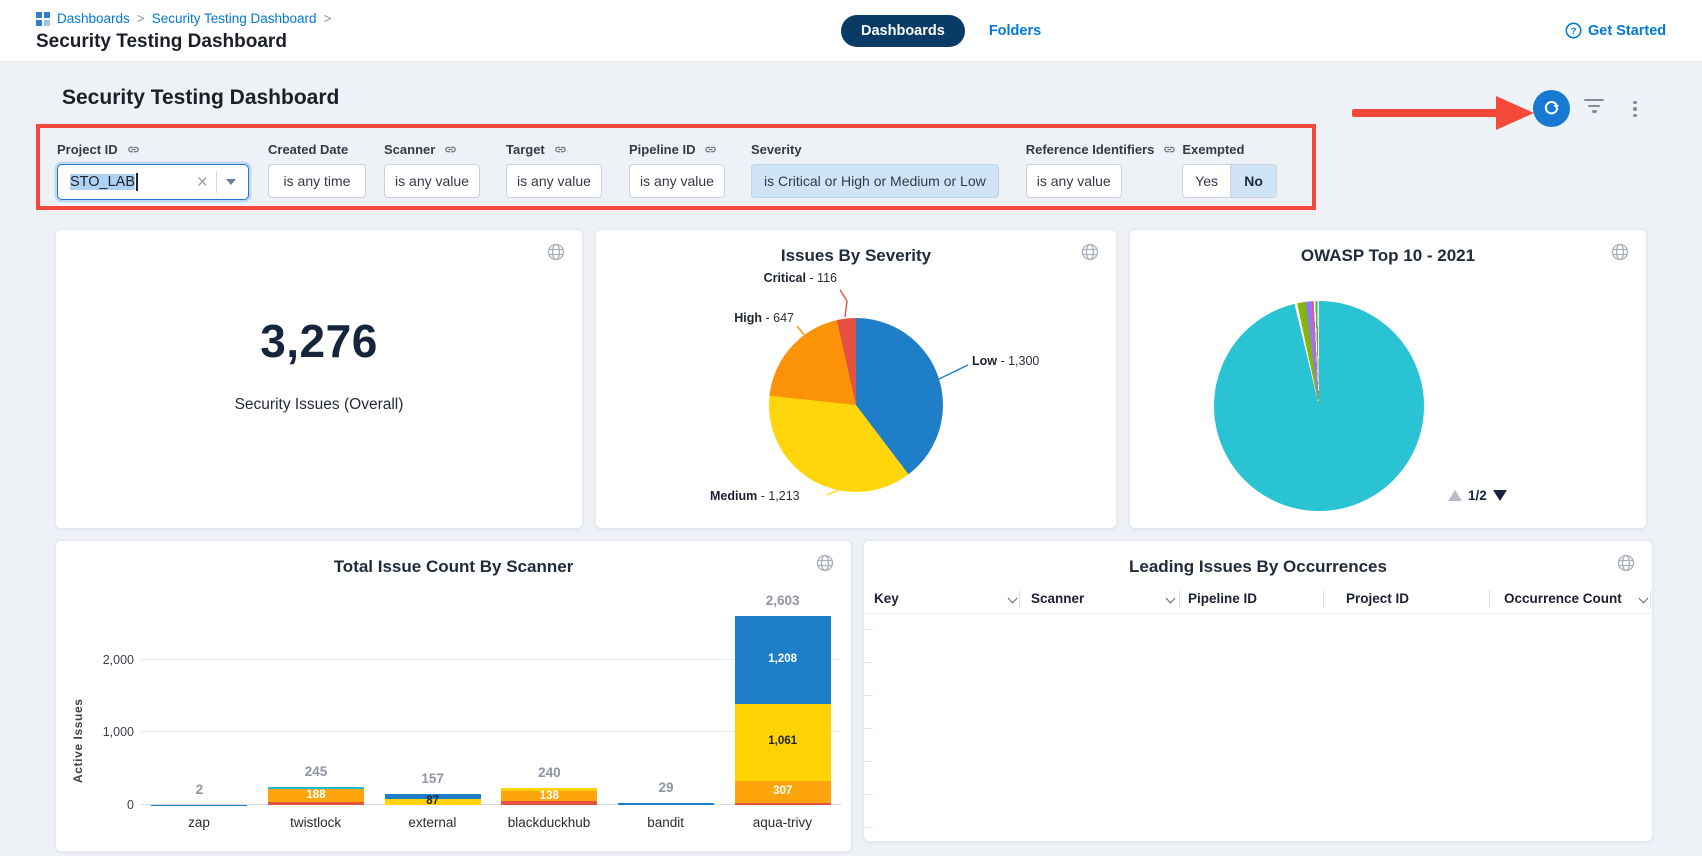  What do you see at coordinates (1455, 495) in the screenshot?
I see `page-up-icon` at bounding box center [1455, 495].